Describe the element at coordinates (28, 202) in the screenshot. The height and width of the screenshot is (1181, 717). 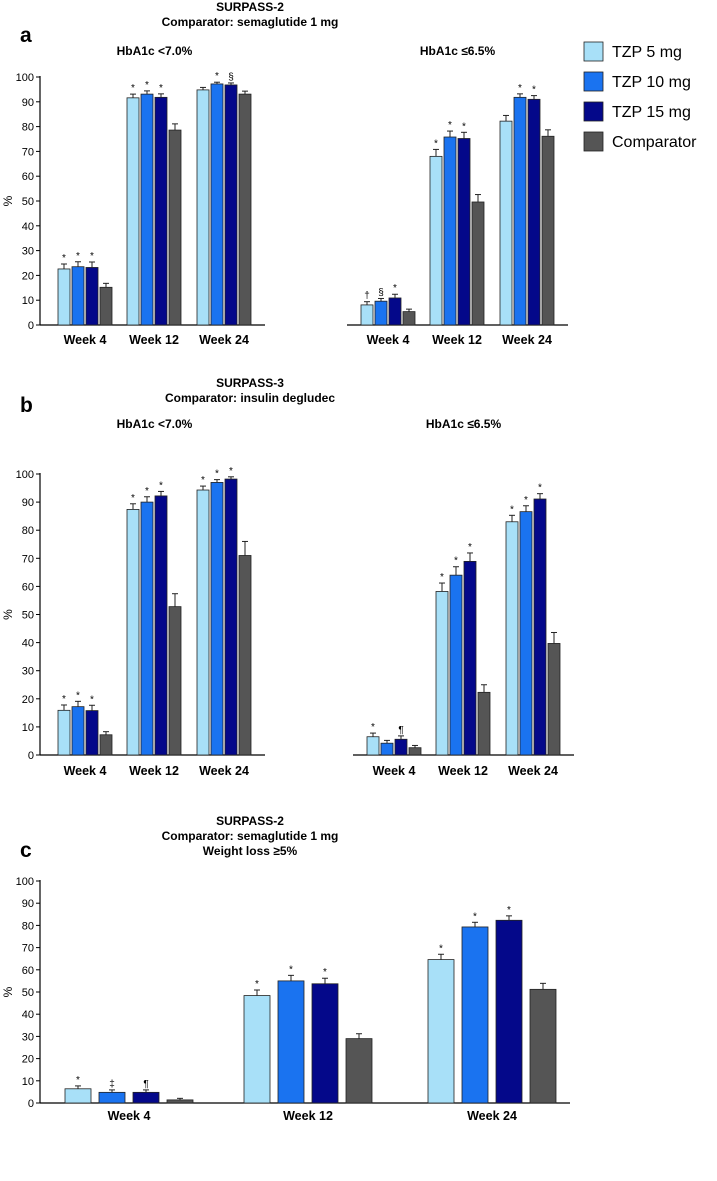
I see `y-tick-label: 50` at that location.